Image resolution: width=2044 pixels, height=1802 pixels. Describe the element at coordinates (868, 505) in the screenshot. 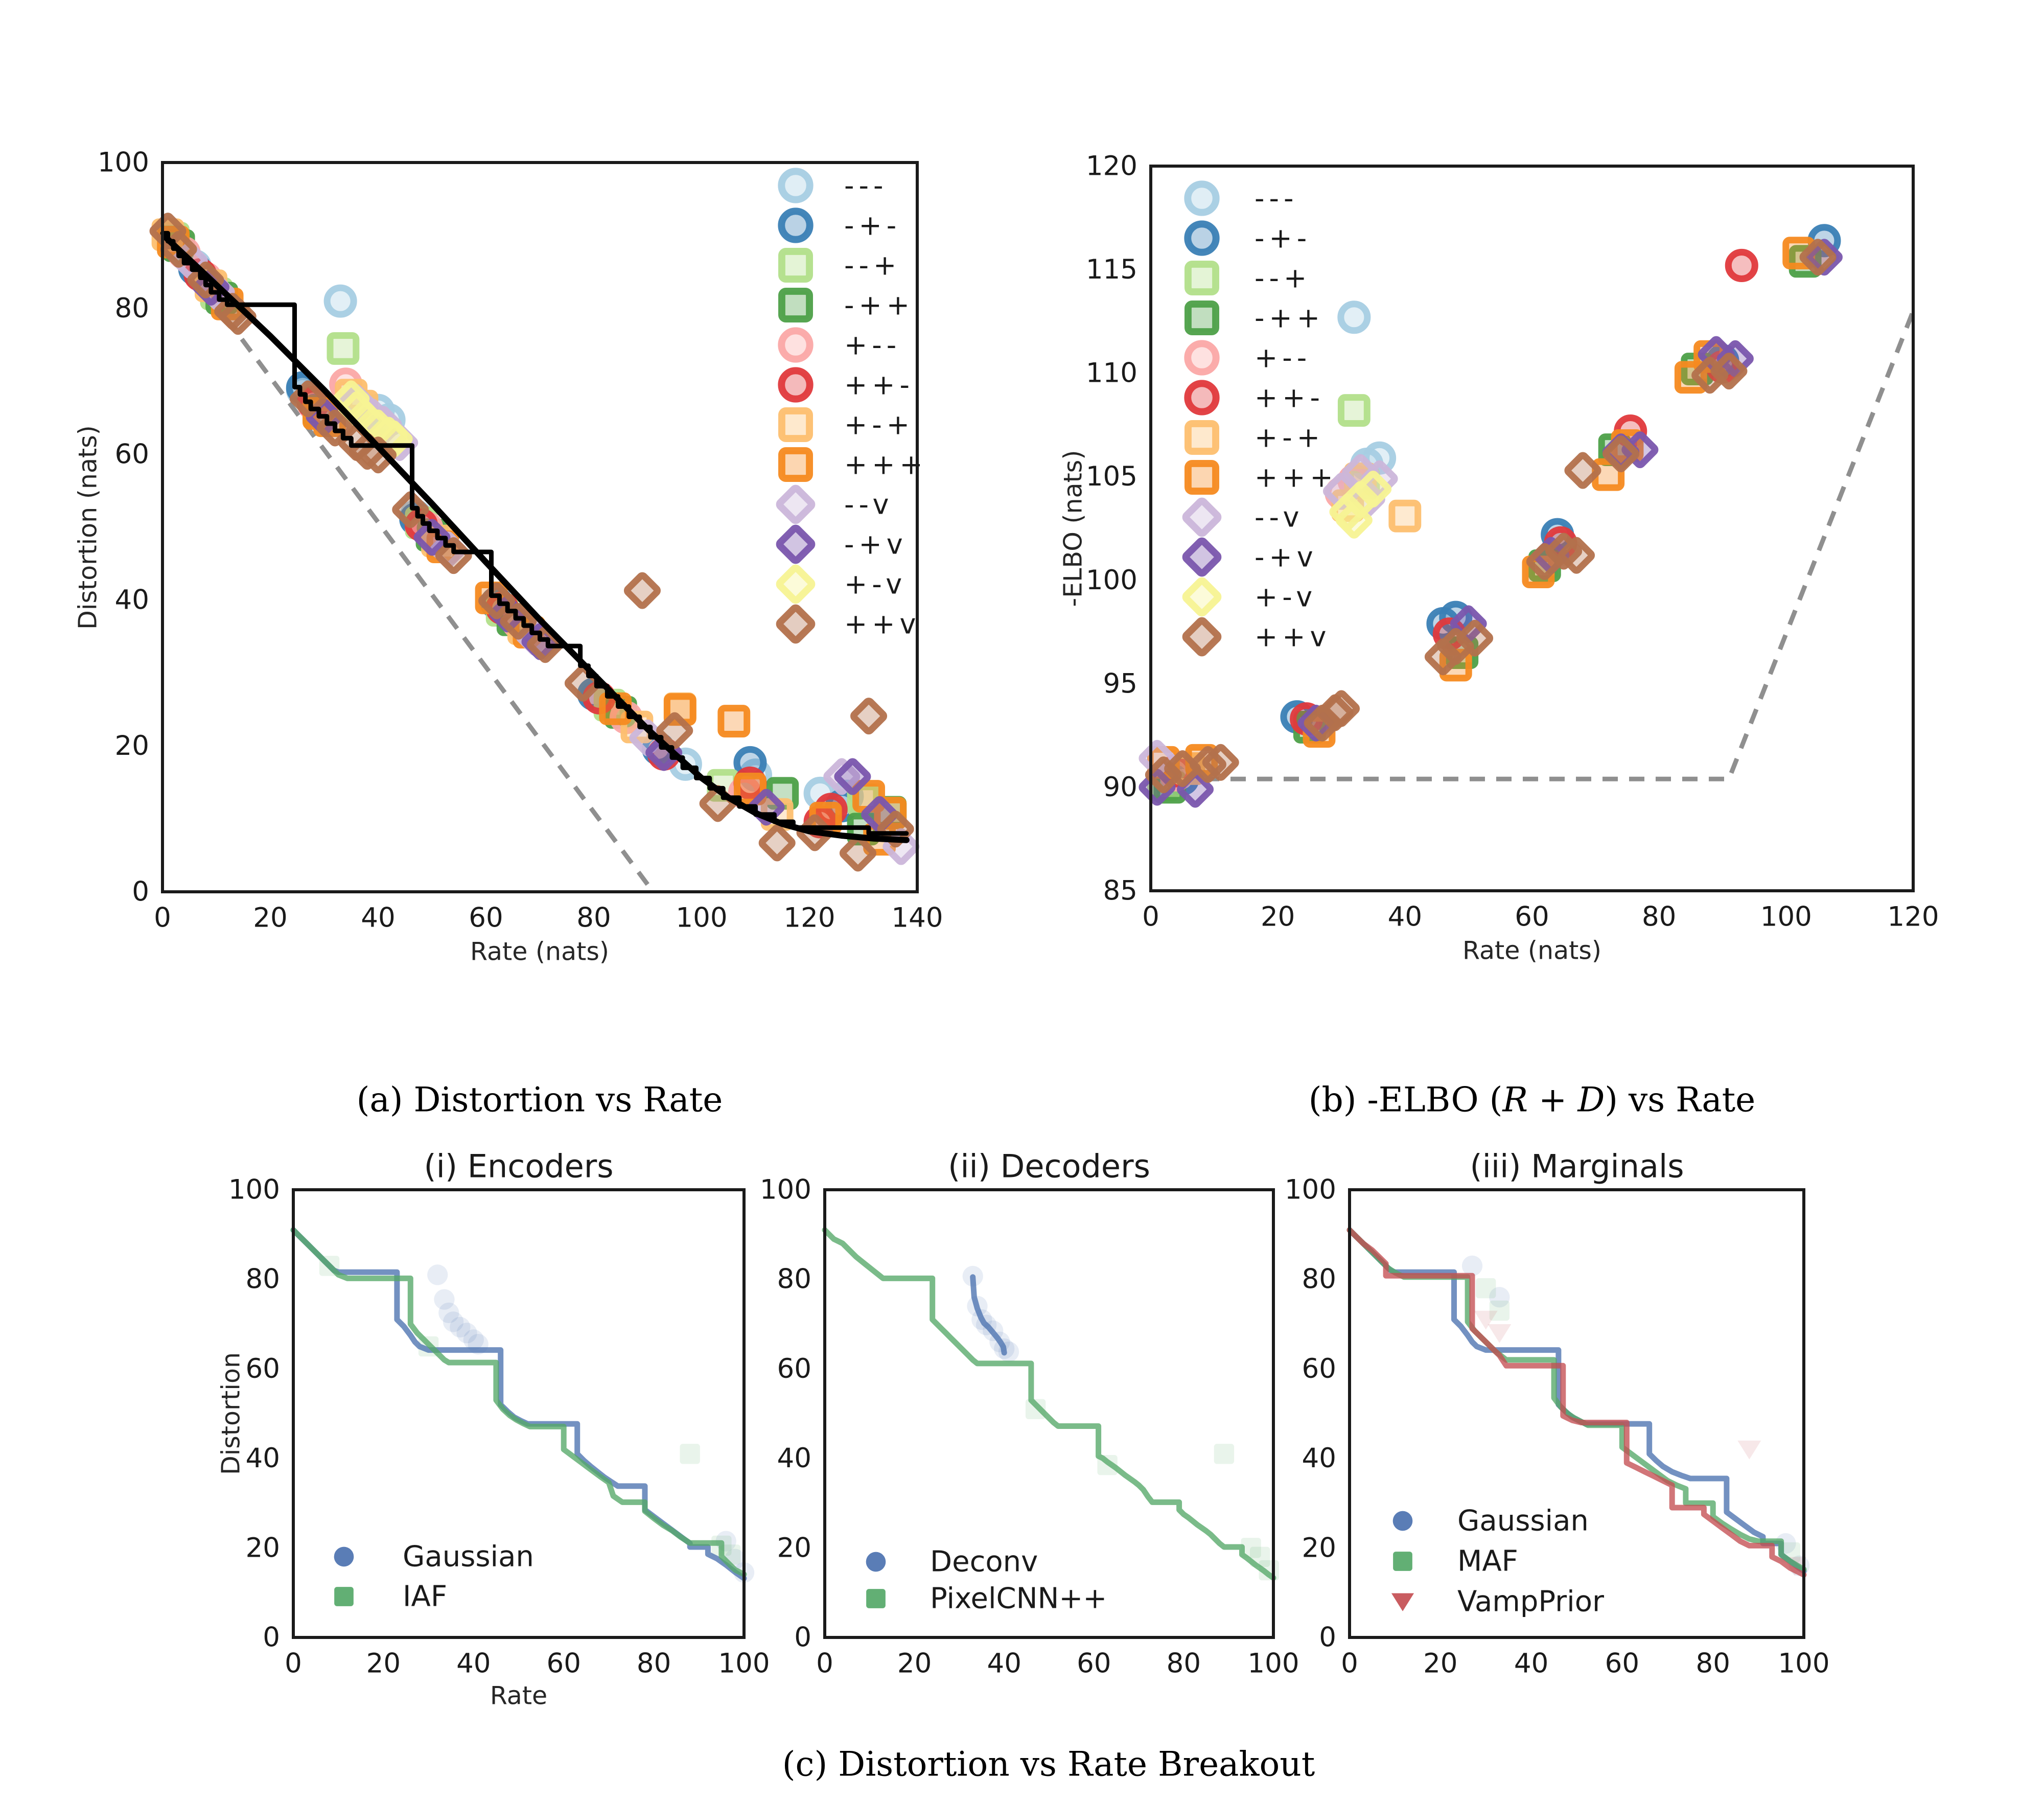

I see `legend-label---v: --v` at that location.